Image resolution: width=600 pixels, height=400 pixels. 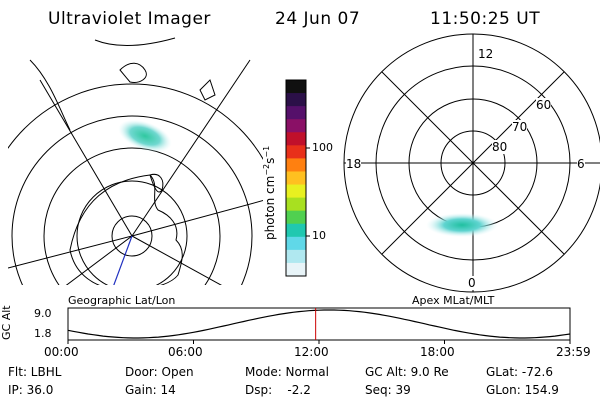 What do you see at coordinates (485, 19) in the screenshot?
I see `time-label: 11:50:25 UT` at bounding box center [485, 19].